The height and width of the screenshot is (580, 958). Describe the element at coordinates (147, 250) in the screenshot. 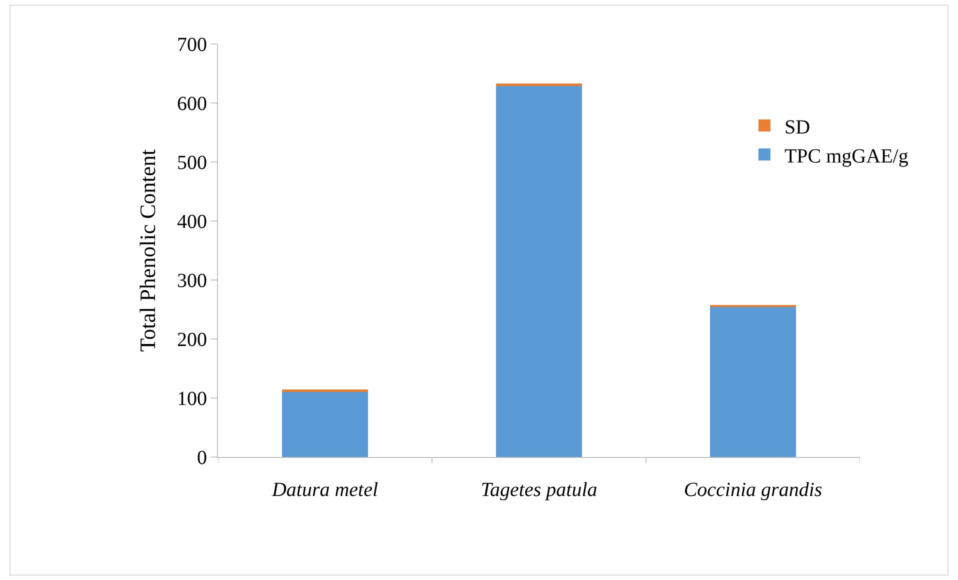

I see `y-axis-title: Total Phenolic Content` at that location.